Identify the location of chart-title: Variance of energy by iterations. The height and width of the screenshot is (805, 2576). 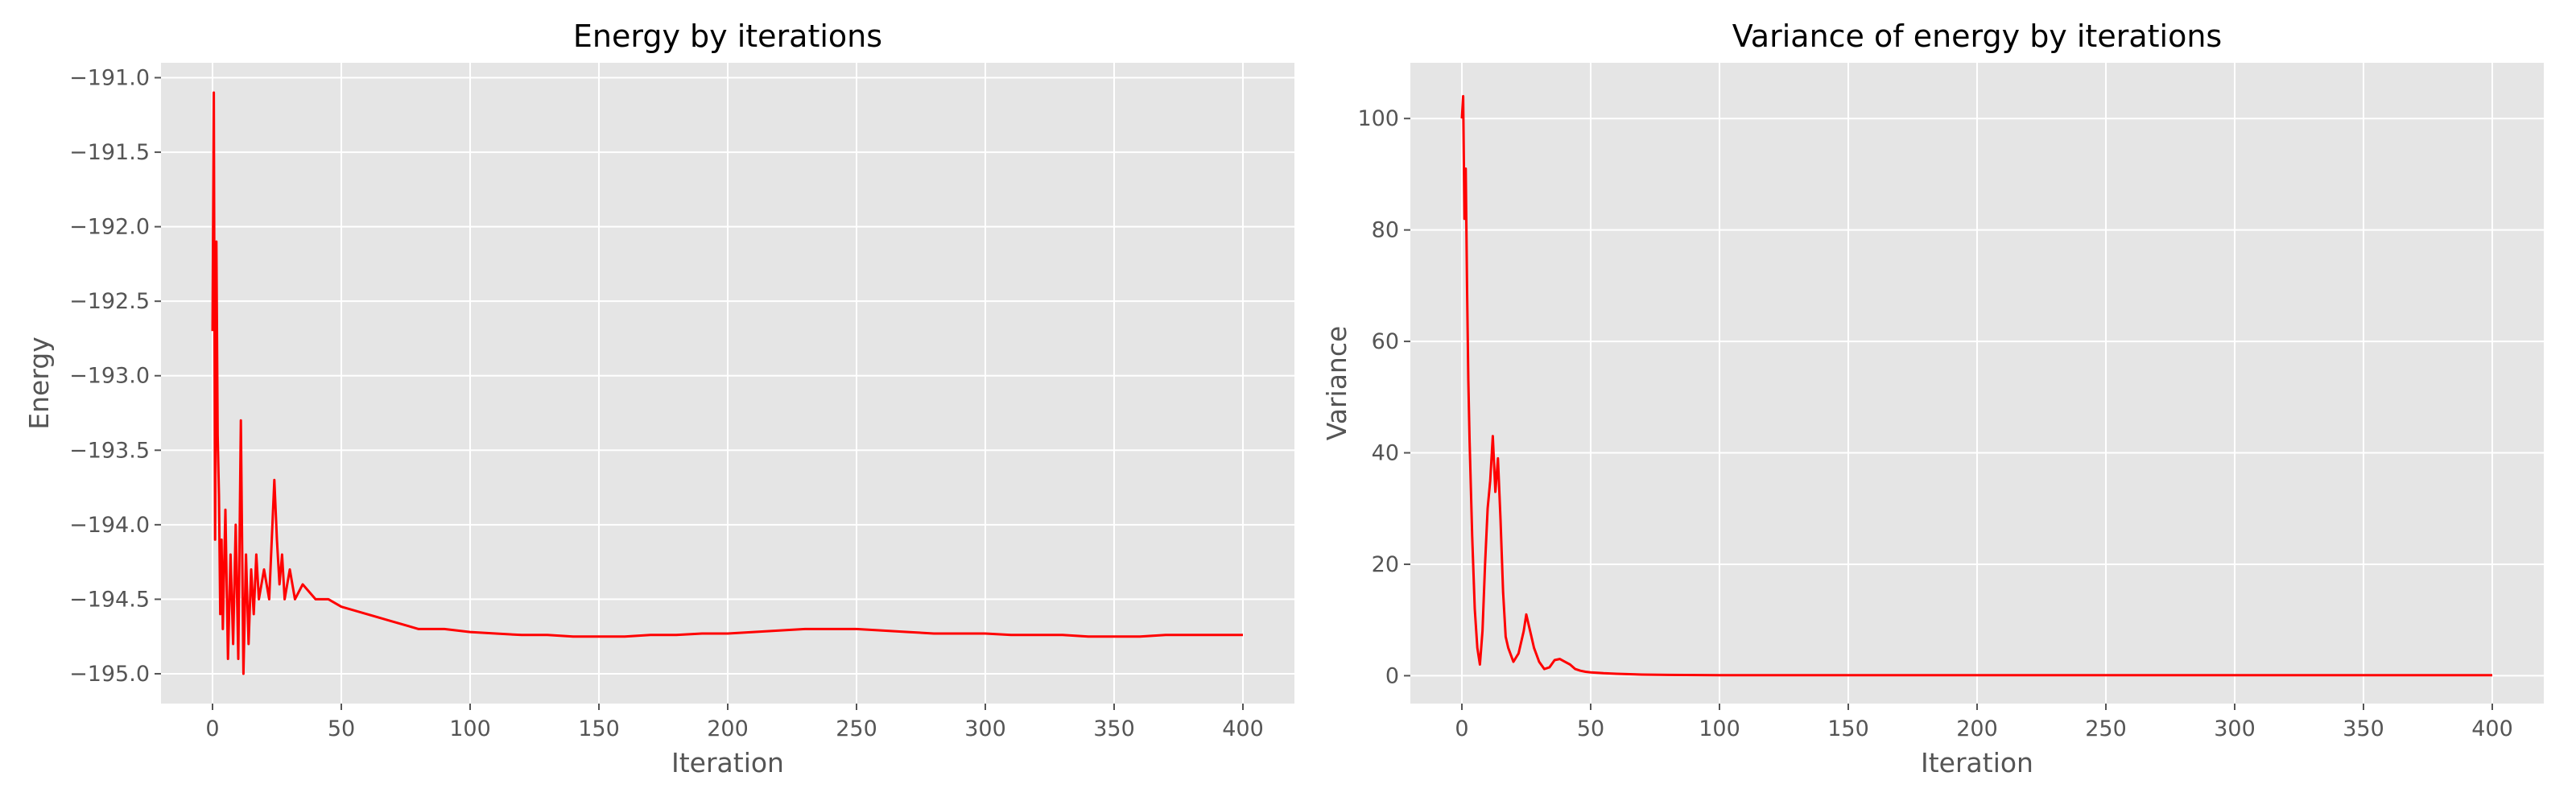
(1977, 36).